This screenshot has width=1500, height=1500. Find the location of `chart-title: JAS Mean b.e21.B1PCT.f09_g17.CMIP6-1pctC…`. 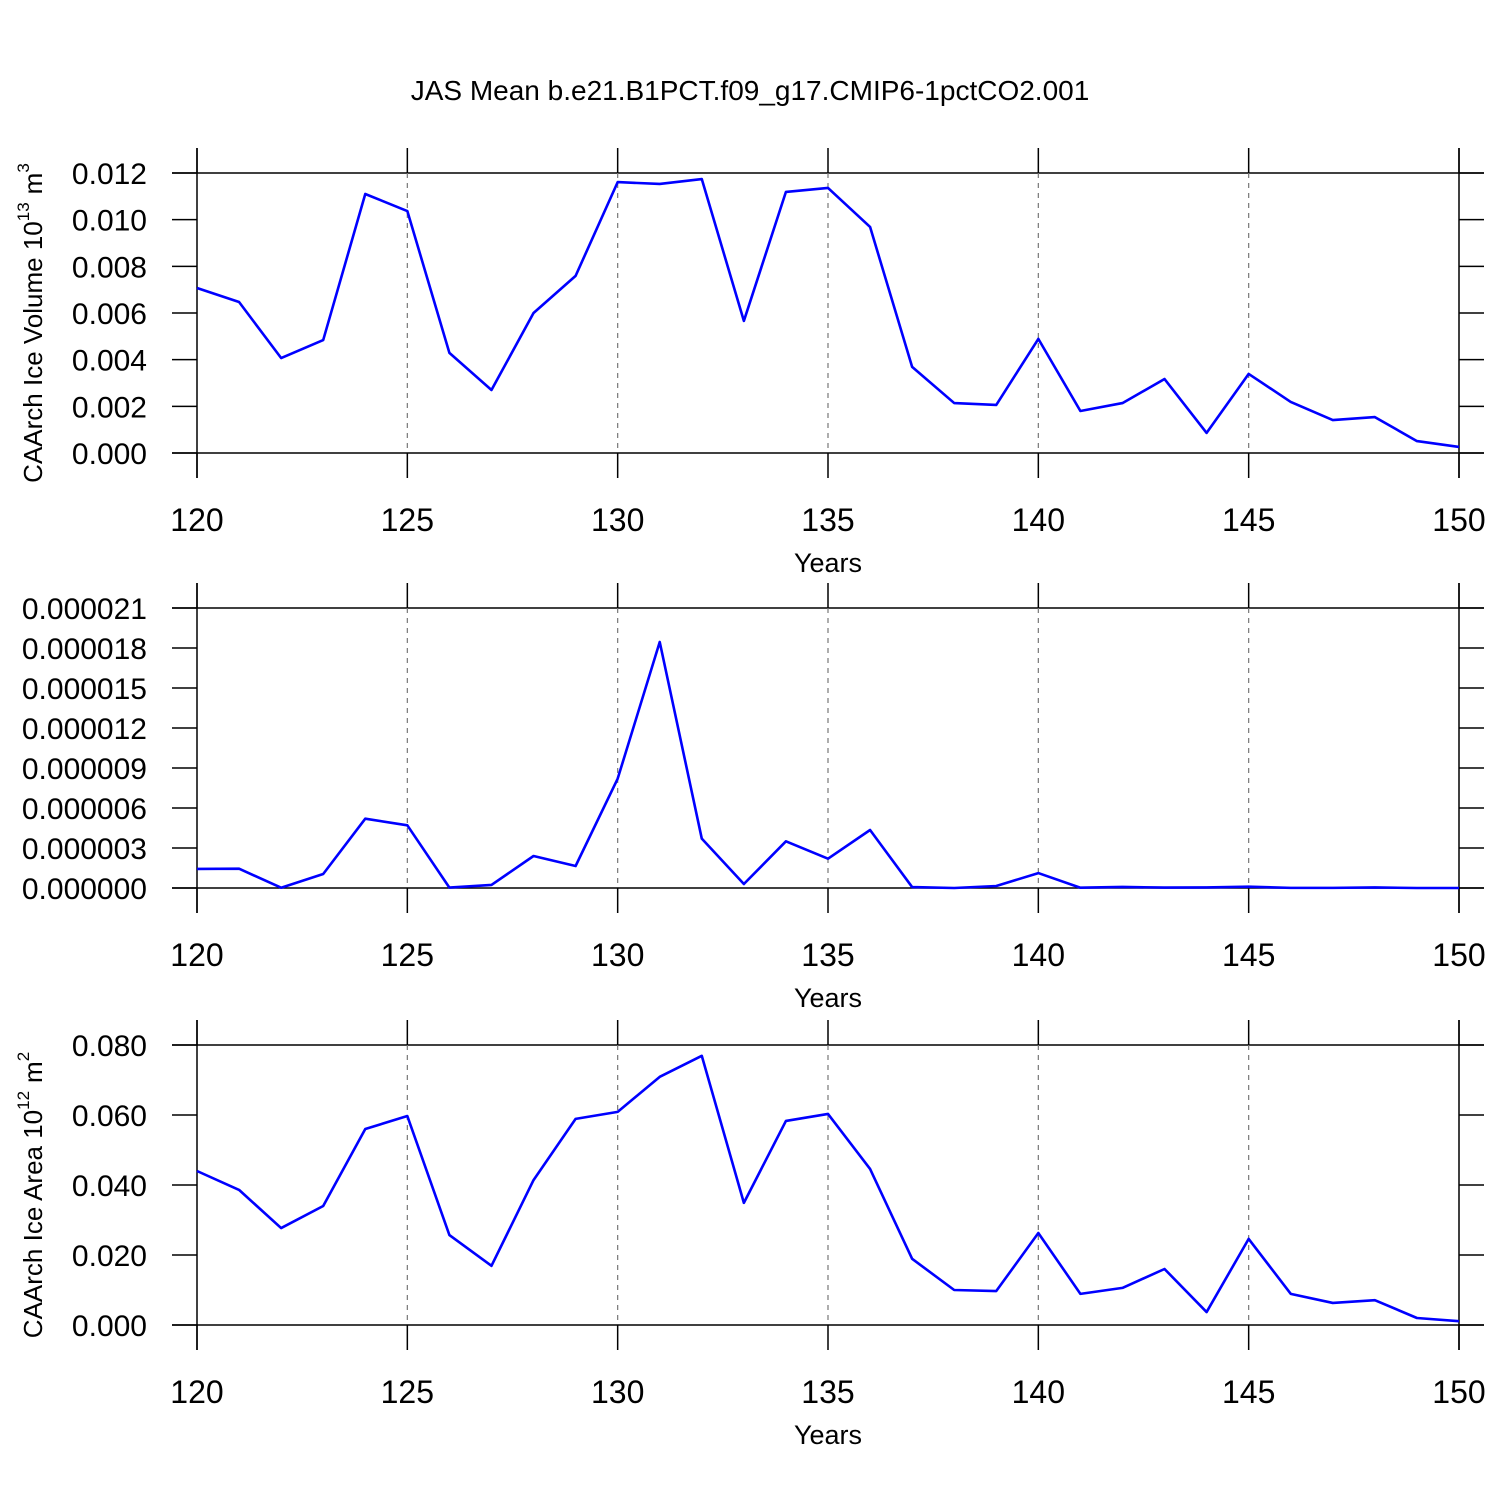

chart-title: JAS Mean b.e21.B1PCT.f09_g17.CMIP6-1pctC… is located at coordinates (750, 90).